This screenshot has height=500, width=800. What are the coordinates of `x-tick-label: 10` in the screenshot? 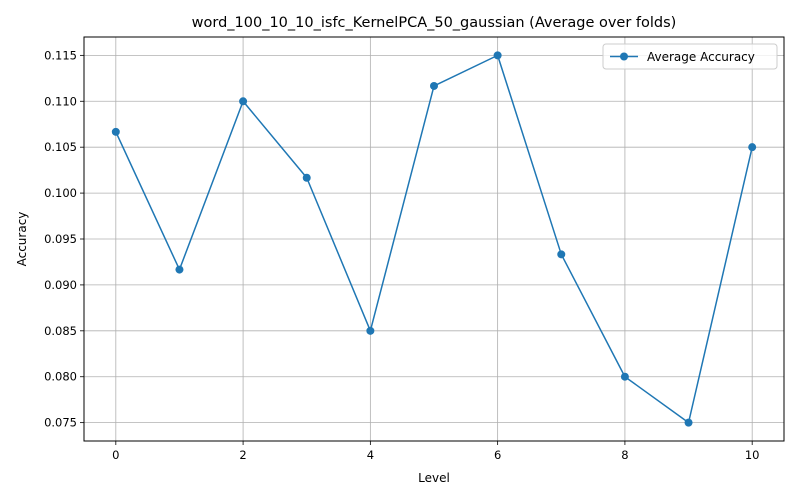 It's located at (752, 455).